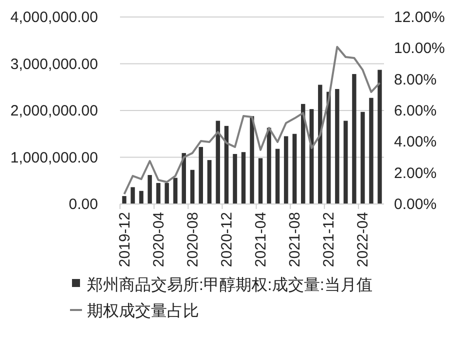  What do you see at coordinates (415, 173) in the screenshot?
I see `y2-tick-label: 2.00%` at bounding box center [415, 173].